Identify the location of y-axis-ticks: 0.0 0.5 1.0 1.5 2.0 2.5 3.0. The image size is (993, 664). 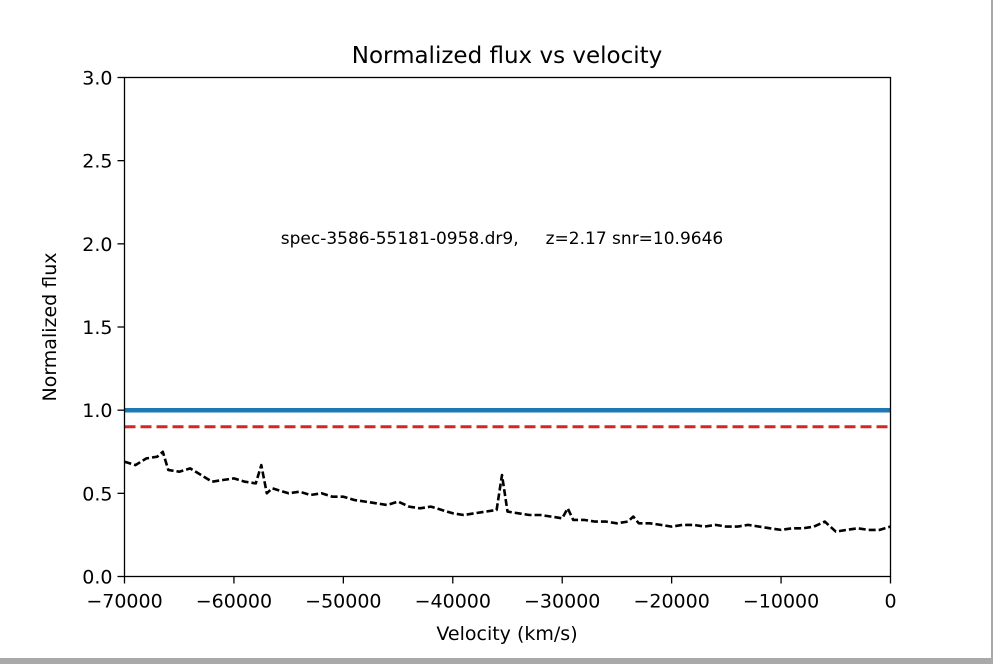
(103, 328).